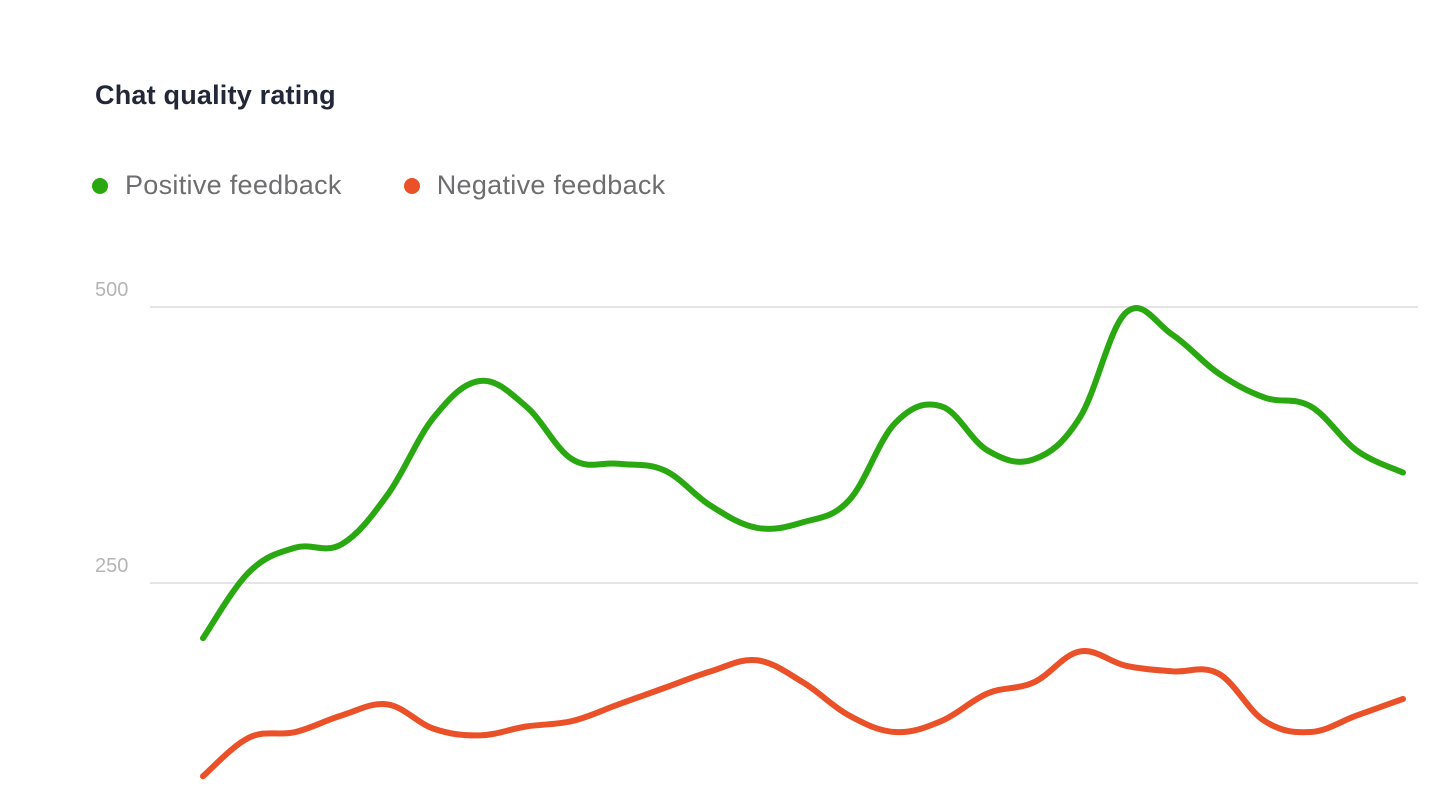 This screenshot has width=1450, height=810. I want to click on chart-title: Chat quality rating, so click(215, 95).